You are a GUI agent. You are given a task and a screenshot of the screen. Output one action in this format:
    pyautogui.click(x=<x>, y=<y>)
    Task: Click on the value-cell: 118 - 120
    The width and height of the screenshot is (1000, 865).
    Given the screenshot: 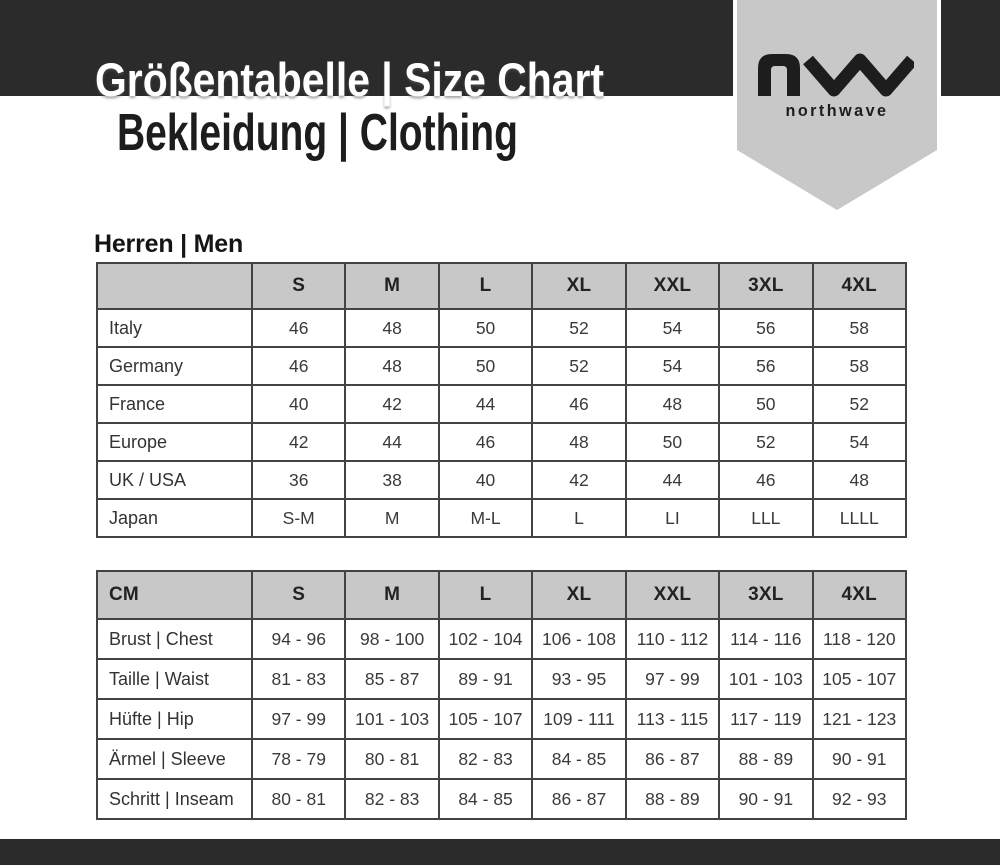 What is the action you would take?
    pyautogui.click(x=859, y=639)
    